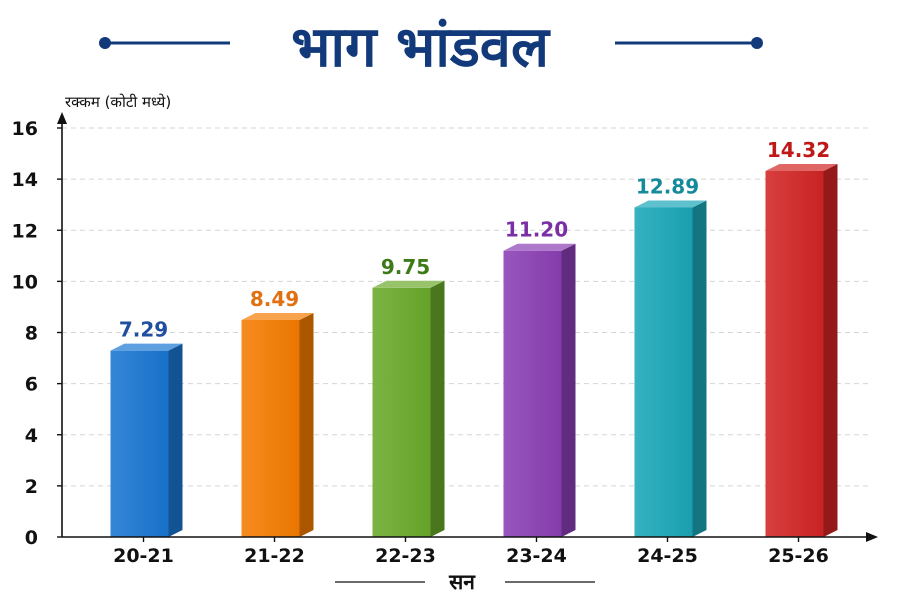 Image resolution: width=900 pixels, height=600 pixels. Describe the element at coordinates (462, 582) in the screenshot. I see `x-axis-label: सन` at that location.